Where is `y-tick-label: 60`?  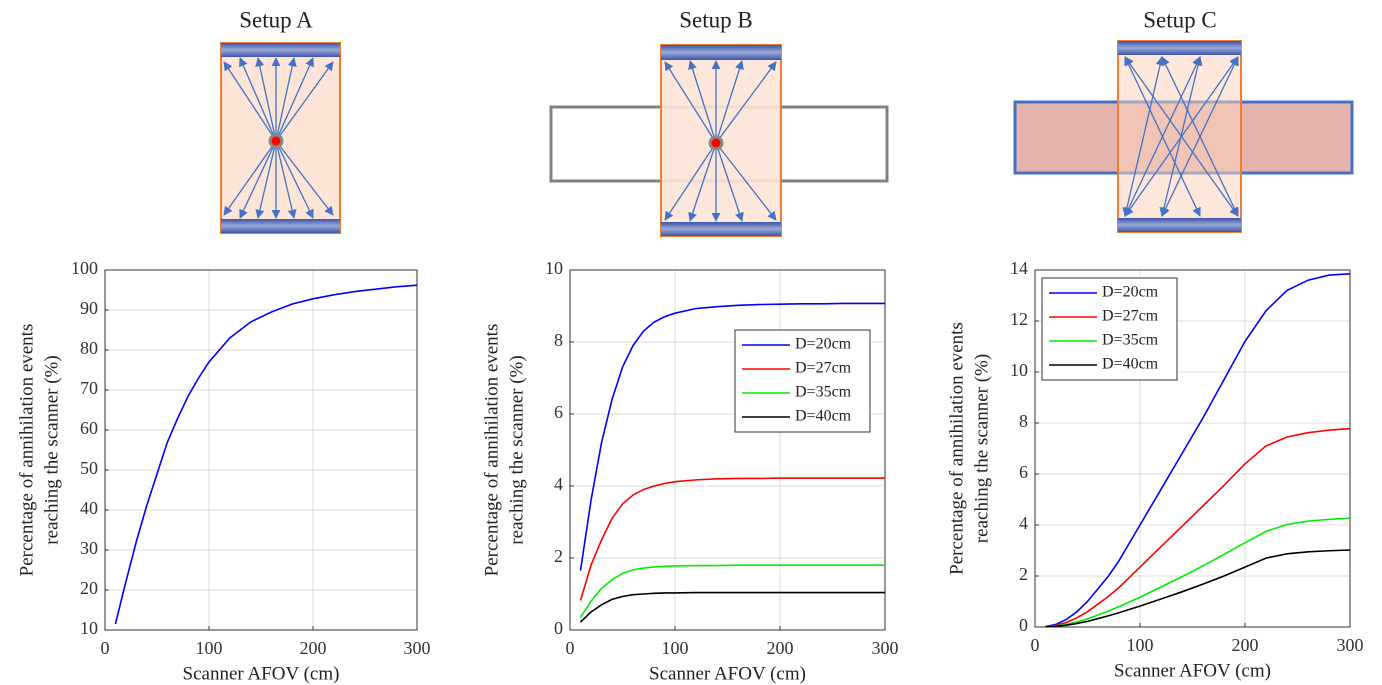
y-tick-label: 60 is located at coordinates (89, 428).